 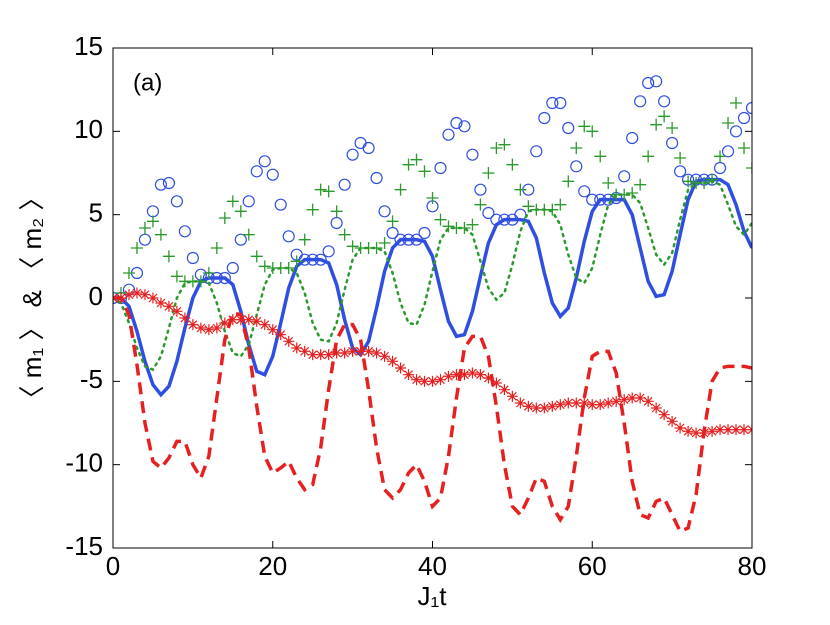 What do you see at coordinates (84, 463) in the screenshot?
I see `y-tick-label: -10` at bounding box center [84, 463].